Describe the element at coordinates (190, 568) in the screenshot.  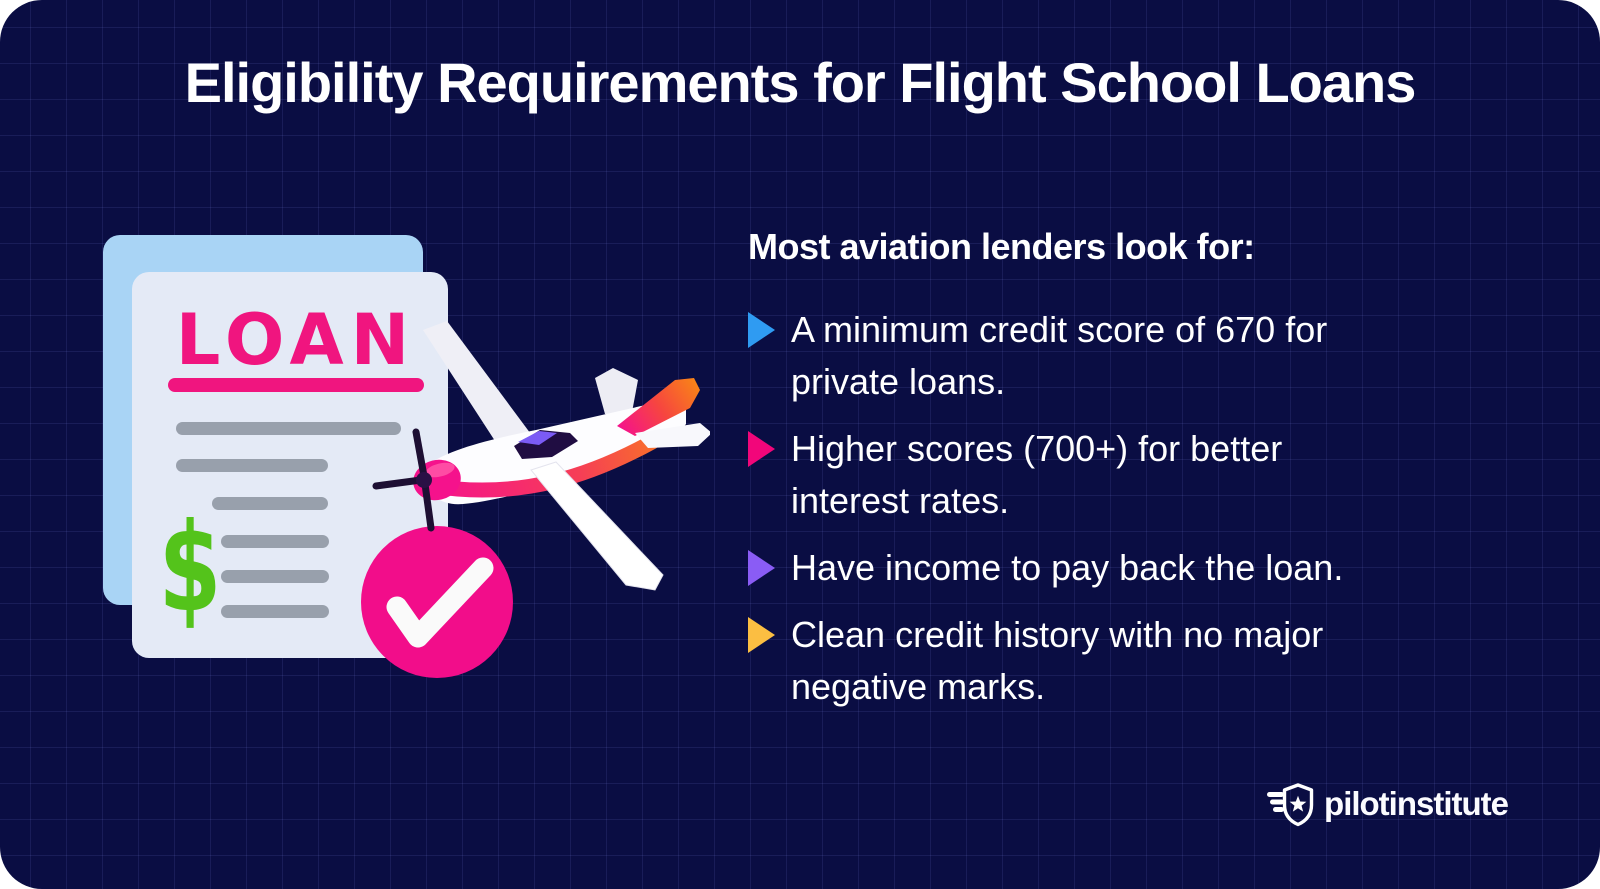
I see `dollar-sign: $` at that location.